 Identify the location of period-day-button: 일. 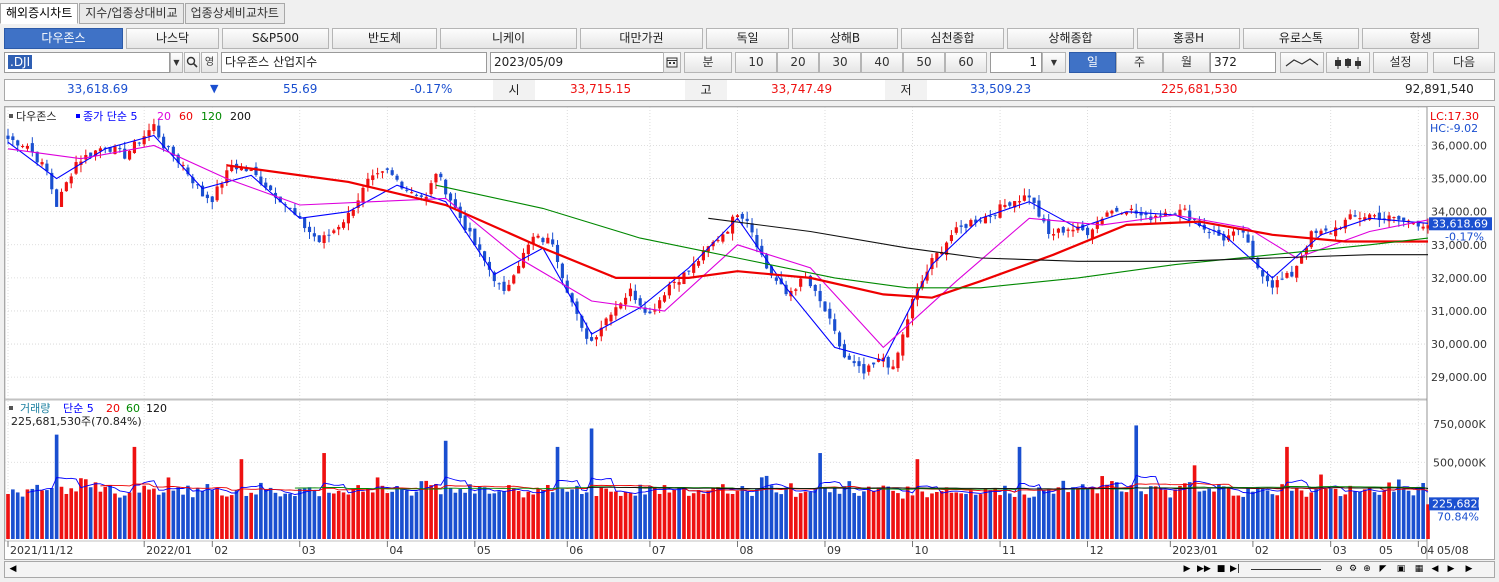
(1092, 62).